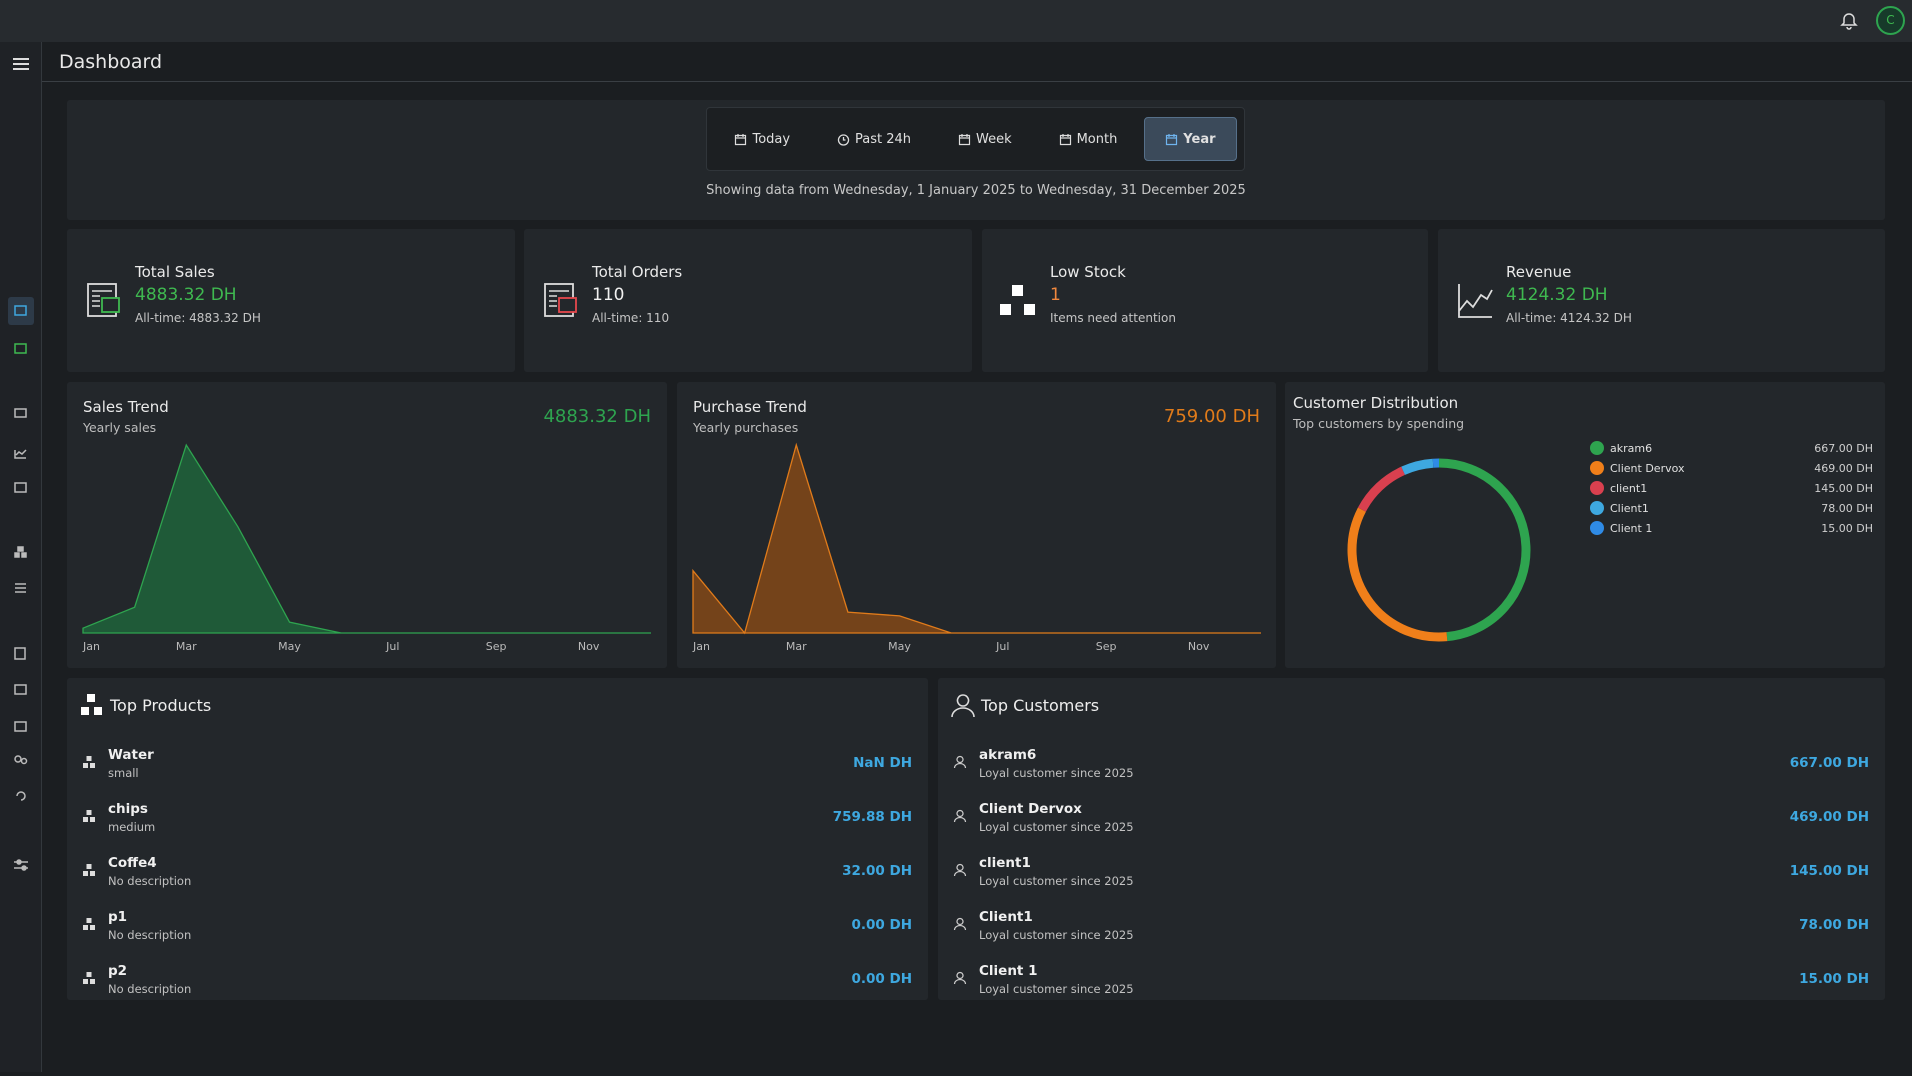 The height and width of the screenshot is (1076, 1912). Describe the element at coordinates (1631, 448) in the screenshot. I see `legend-label: akram6` at that location.